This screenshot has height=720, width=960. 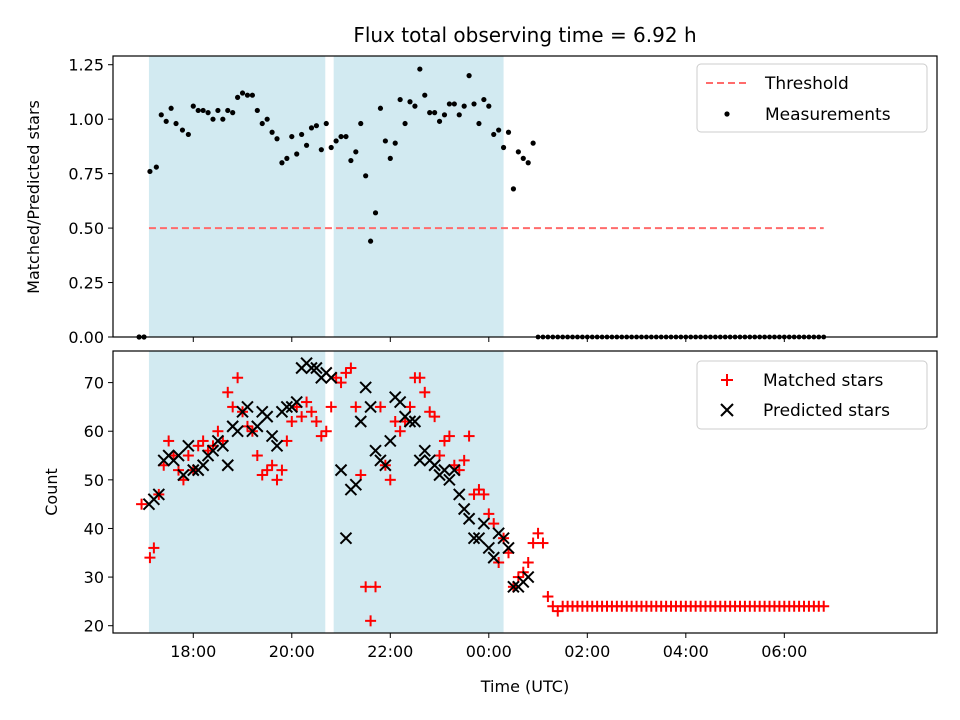 What do you see at coordinates (489, 651) in the screenshot?
I see `x-tick-label-3: 00:00` at bounding box center [489, 651].